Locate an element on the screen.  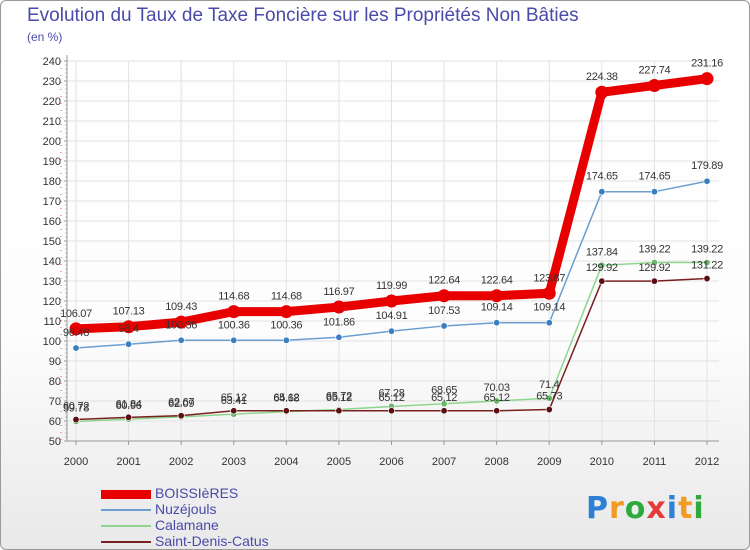
data-label-1: 109.14 is located at coordinates (497, 308).